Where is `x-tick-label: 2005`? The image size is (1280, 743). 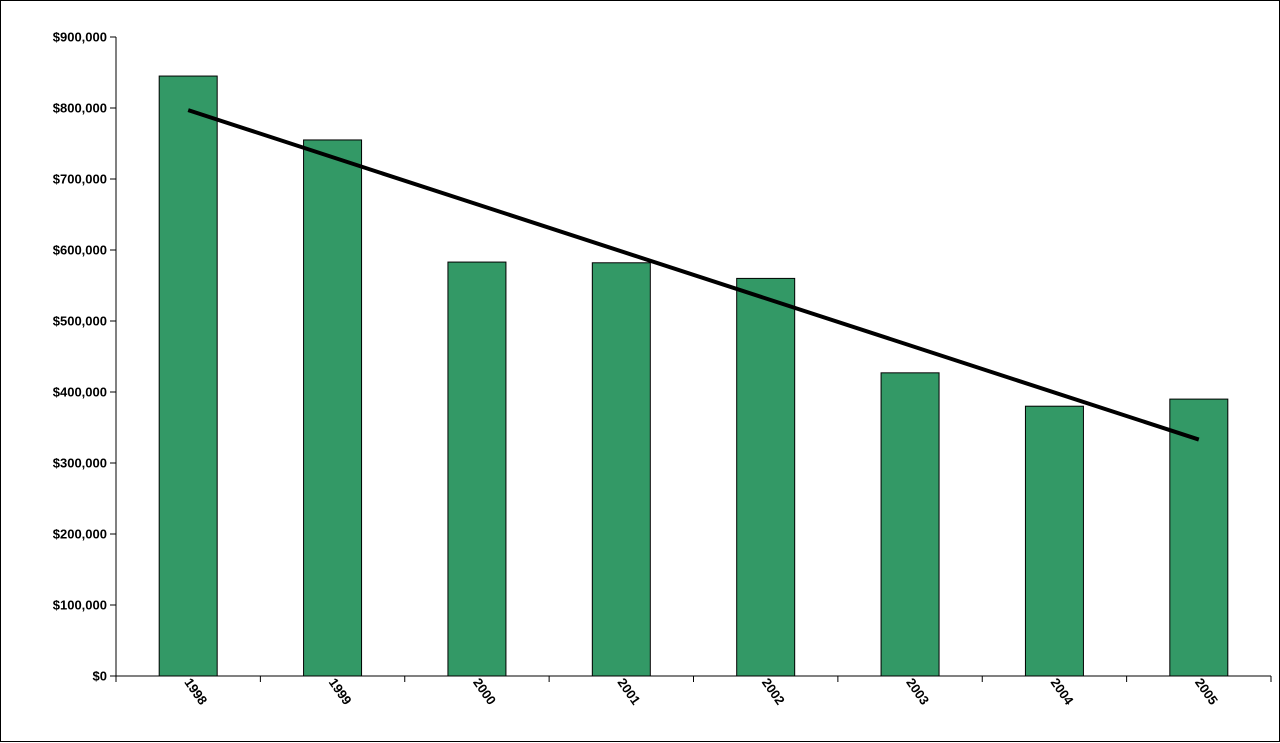 x-tick-label: 2005 is located at coordinates (1206, 691).